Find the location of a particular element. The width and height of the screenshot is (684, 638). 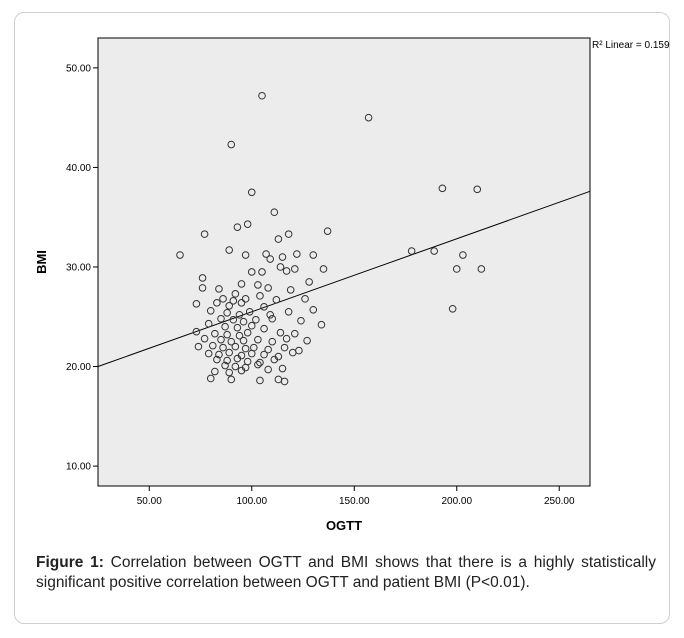

x-tick-label: 150.00 is located at coordinates (354, 501).